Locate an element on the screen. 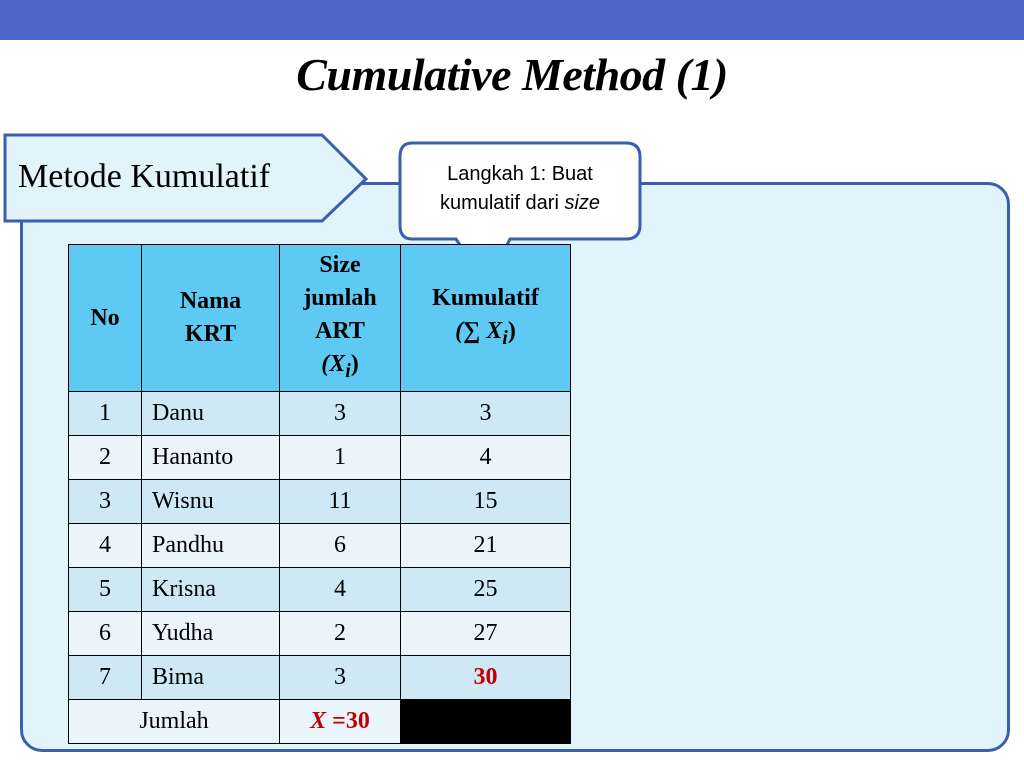 Image resolution: width=1024 pixels, height=768 pixels. table-row: 2 Hananto 1 4 is located at coordinates (319, 457).